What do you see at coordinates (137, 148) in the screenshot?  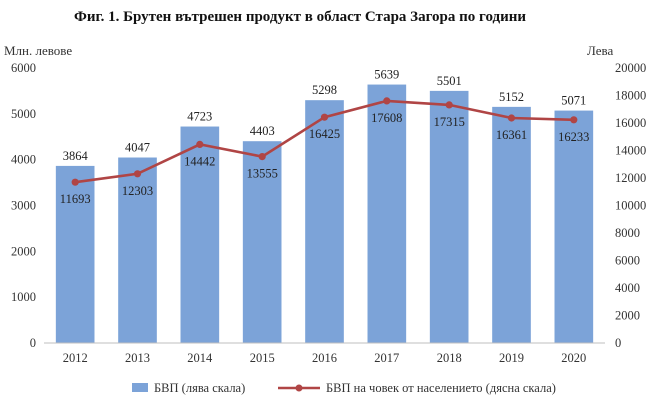 I see `bar-data-label: 4047` at bounding box center [137, 148].